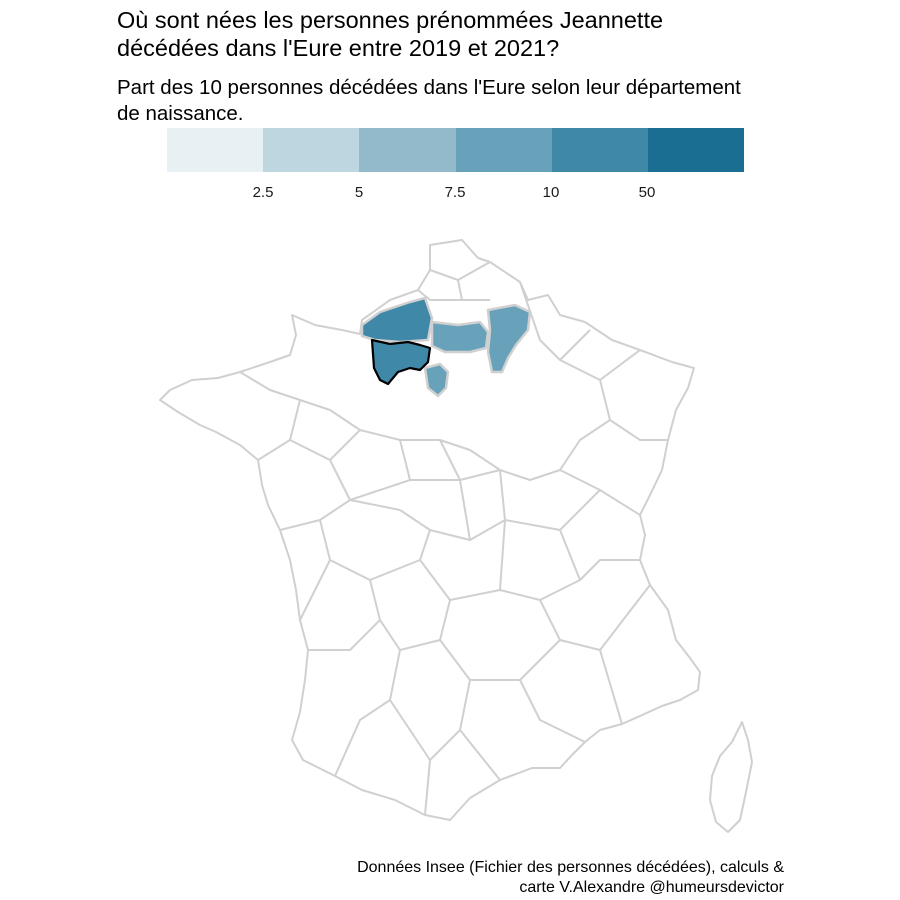 Image resolution: width=900 pixels, height=900 pixels. I want to click on legend-tick: 2.5, so click(263, 192).